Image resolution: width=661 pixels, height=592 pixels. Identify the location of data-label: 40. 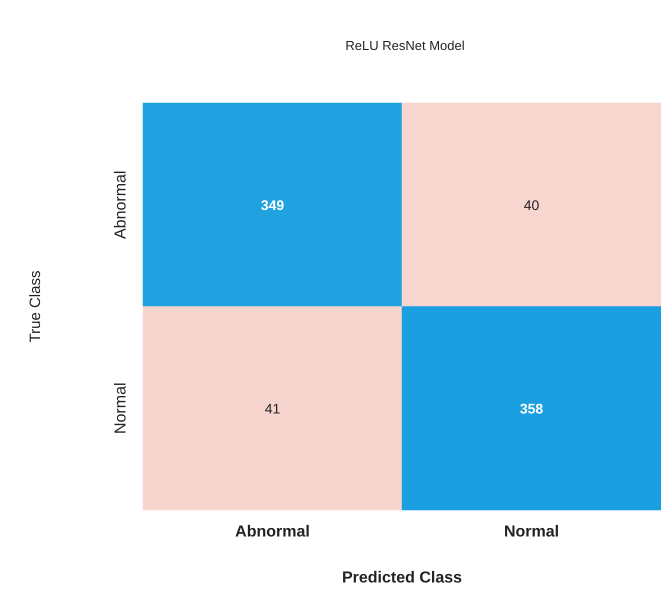
(532, 204).